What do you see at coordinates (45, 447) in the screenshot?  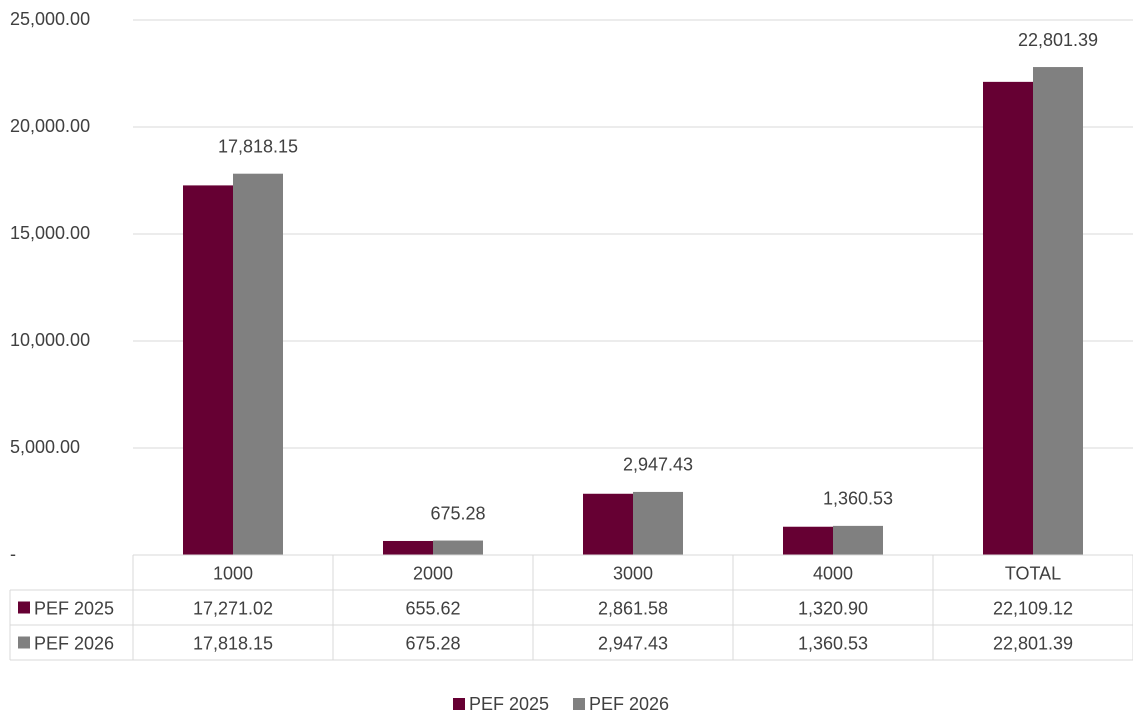 I see `y-tick-label: 5,000.00` at bounding box center [45, 447].